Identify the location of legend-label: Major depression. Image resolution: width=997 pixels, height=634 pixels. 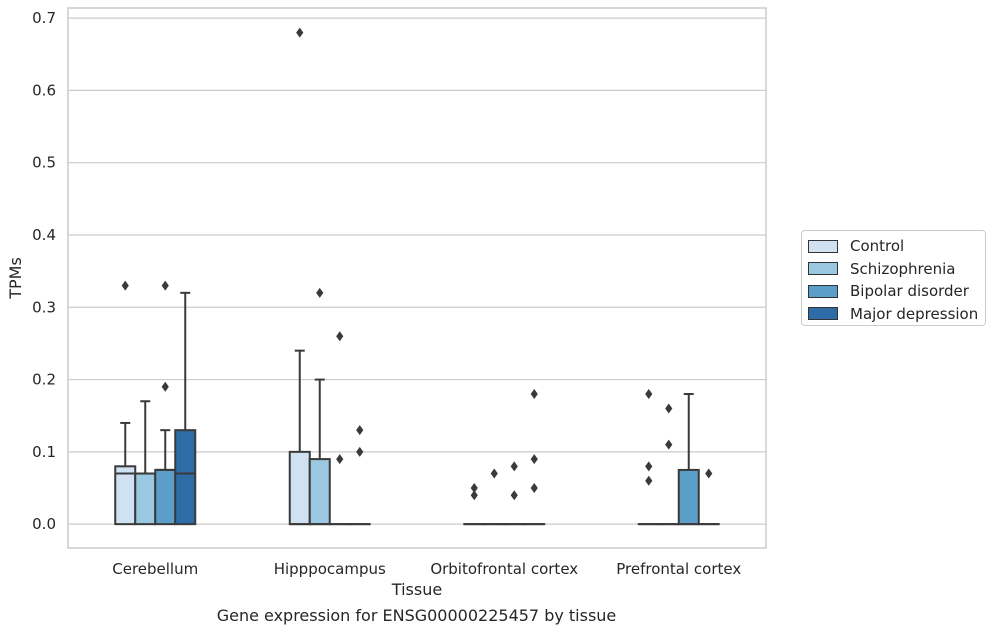
(914, 313).